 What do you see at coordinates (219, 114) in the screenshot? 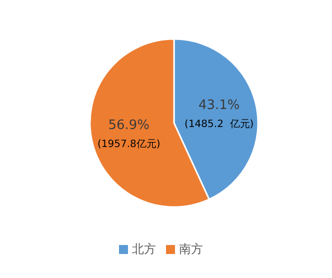
I see `data-label: 43.1% (1485.2 亿元)` at bounding box center [219, 114].